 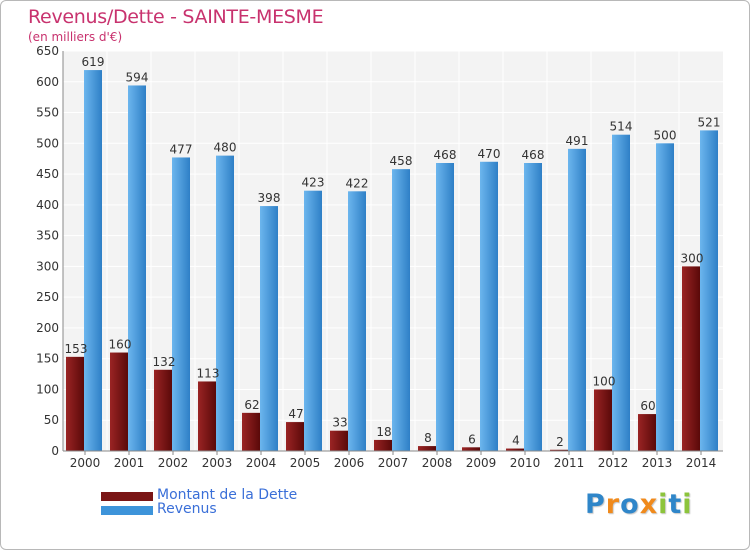 What do you see at coordinates (55, 451) in the screenshot?
I see `y-tick-label: 0` at bounding box center [55, 451].